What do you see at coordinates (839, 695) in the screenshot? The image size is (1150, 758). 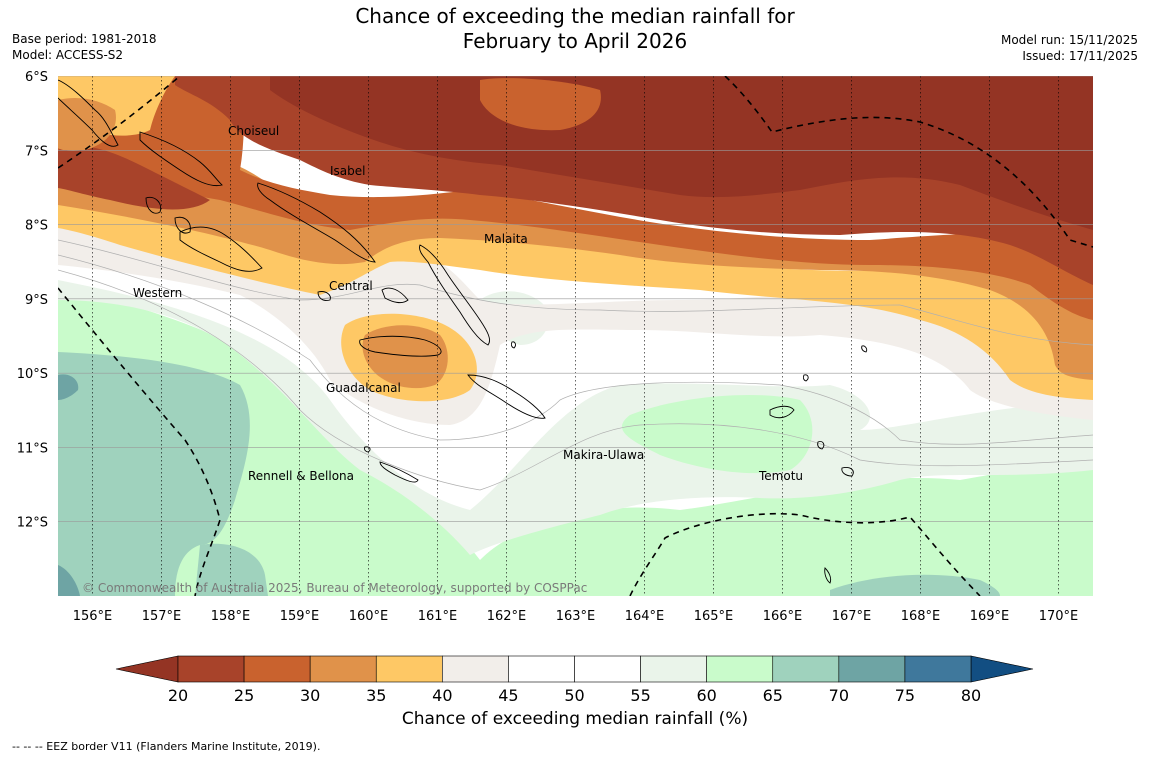 I see `colorbar-tick-label: 70` at bounding box center [839, 695].